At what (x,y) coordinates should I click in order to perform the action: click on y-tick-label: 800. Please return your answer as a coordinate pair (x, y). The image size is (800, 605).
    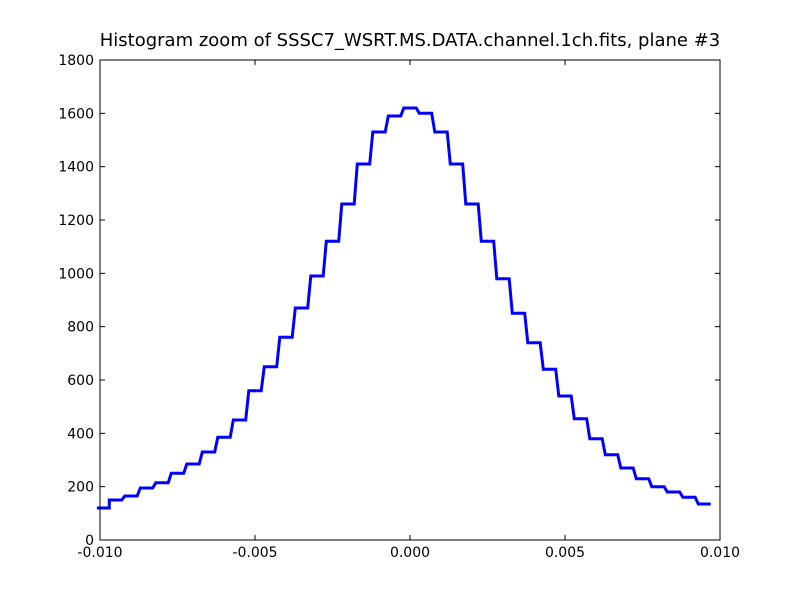
    Looking at the image, I should click on (80, 328).